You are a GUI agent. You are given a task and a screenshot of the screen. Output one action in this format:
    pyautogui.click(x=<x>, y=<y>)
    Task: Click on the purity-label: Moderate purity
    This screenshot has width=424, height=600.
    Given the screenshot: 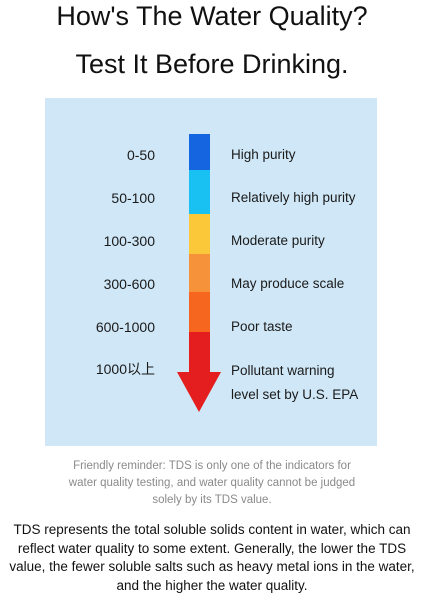 What is the action you would take?
    pyautogui.click(x=278, y=240)
    